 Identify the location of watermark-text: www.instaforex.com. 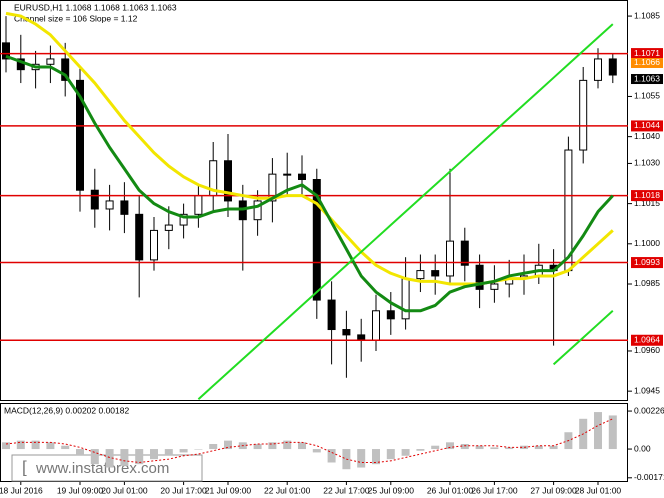
(102, 468).